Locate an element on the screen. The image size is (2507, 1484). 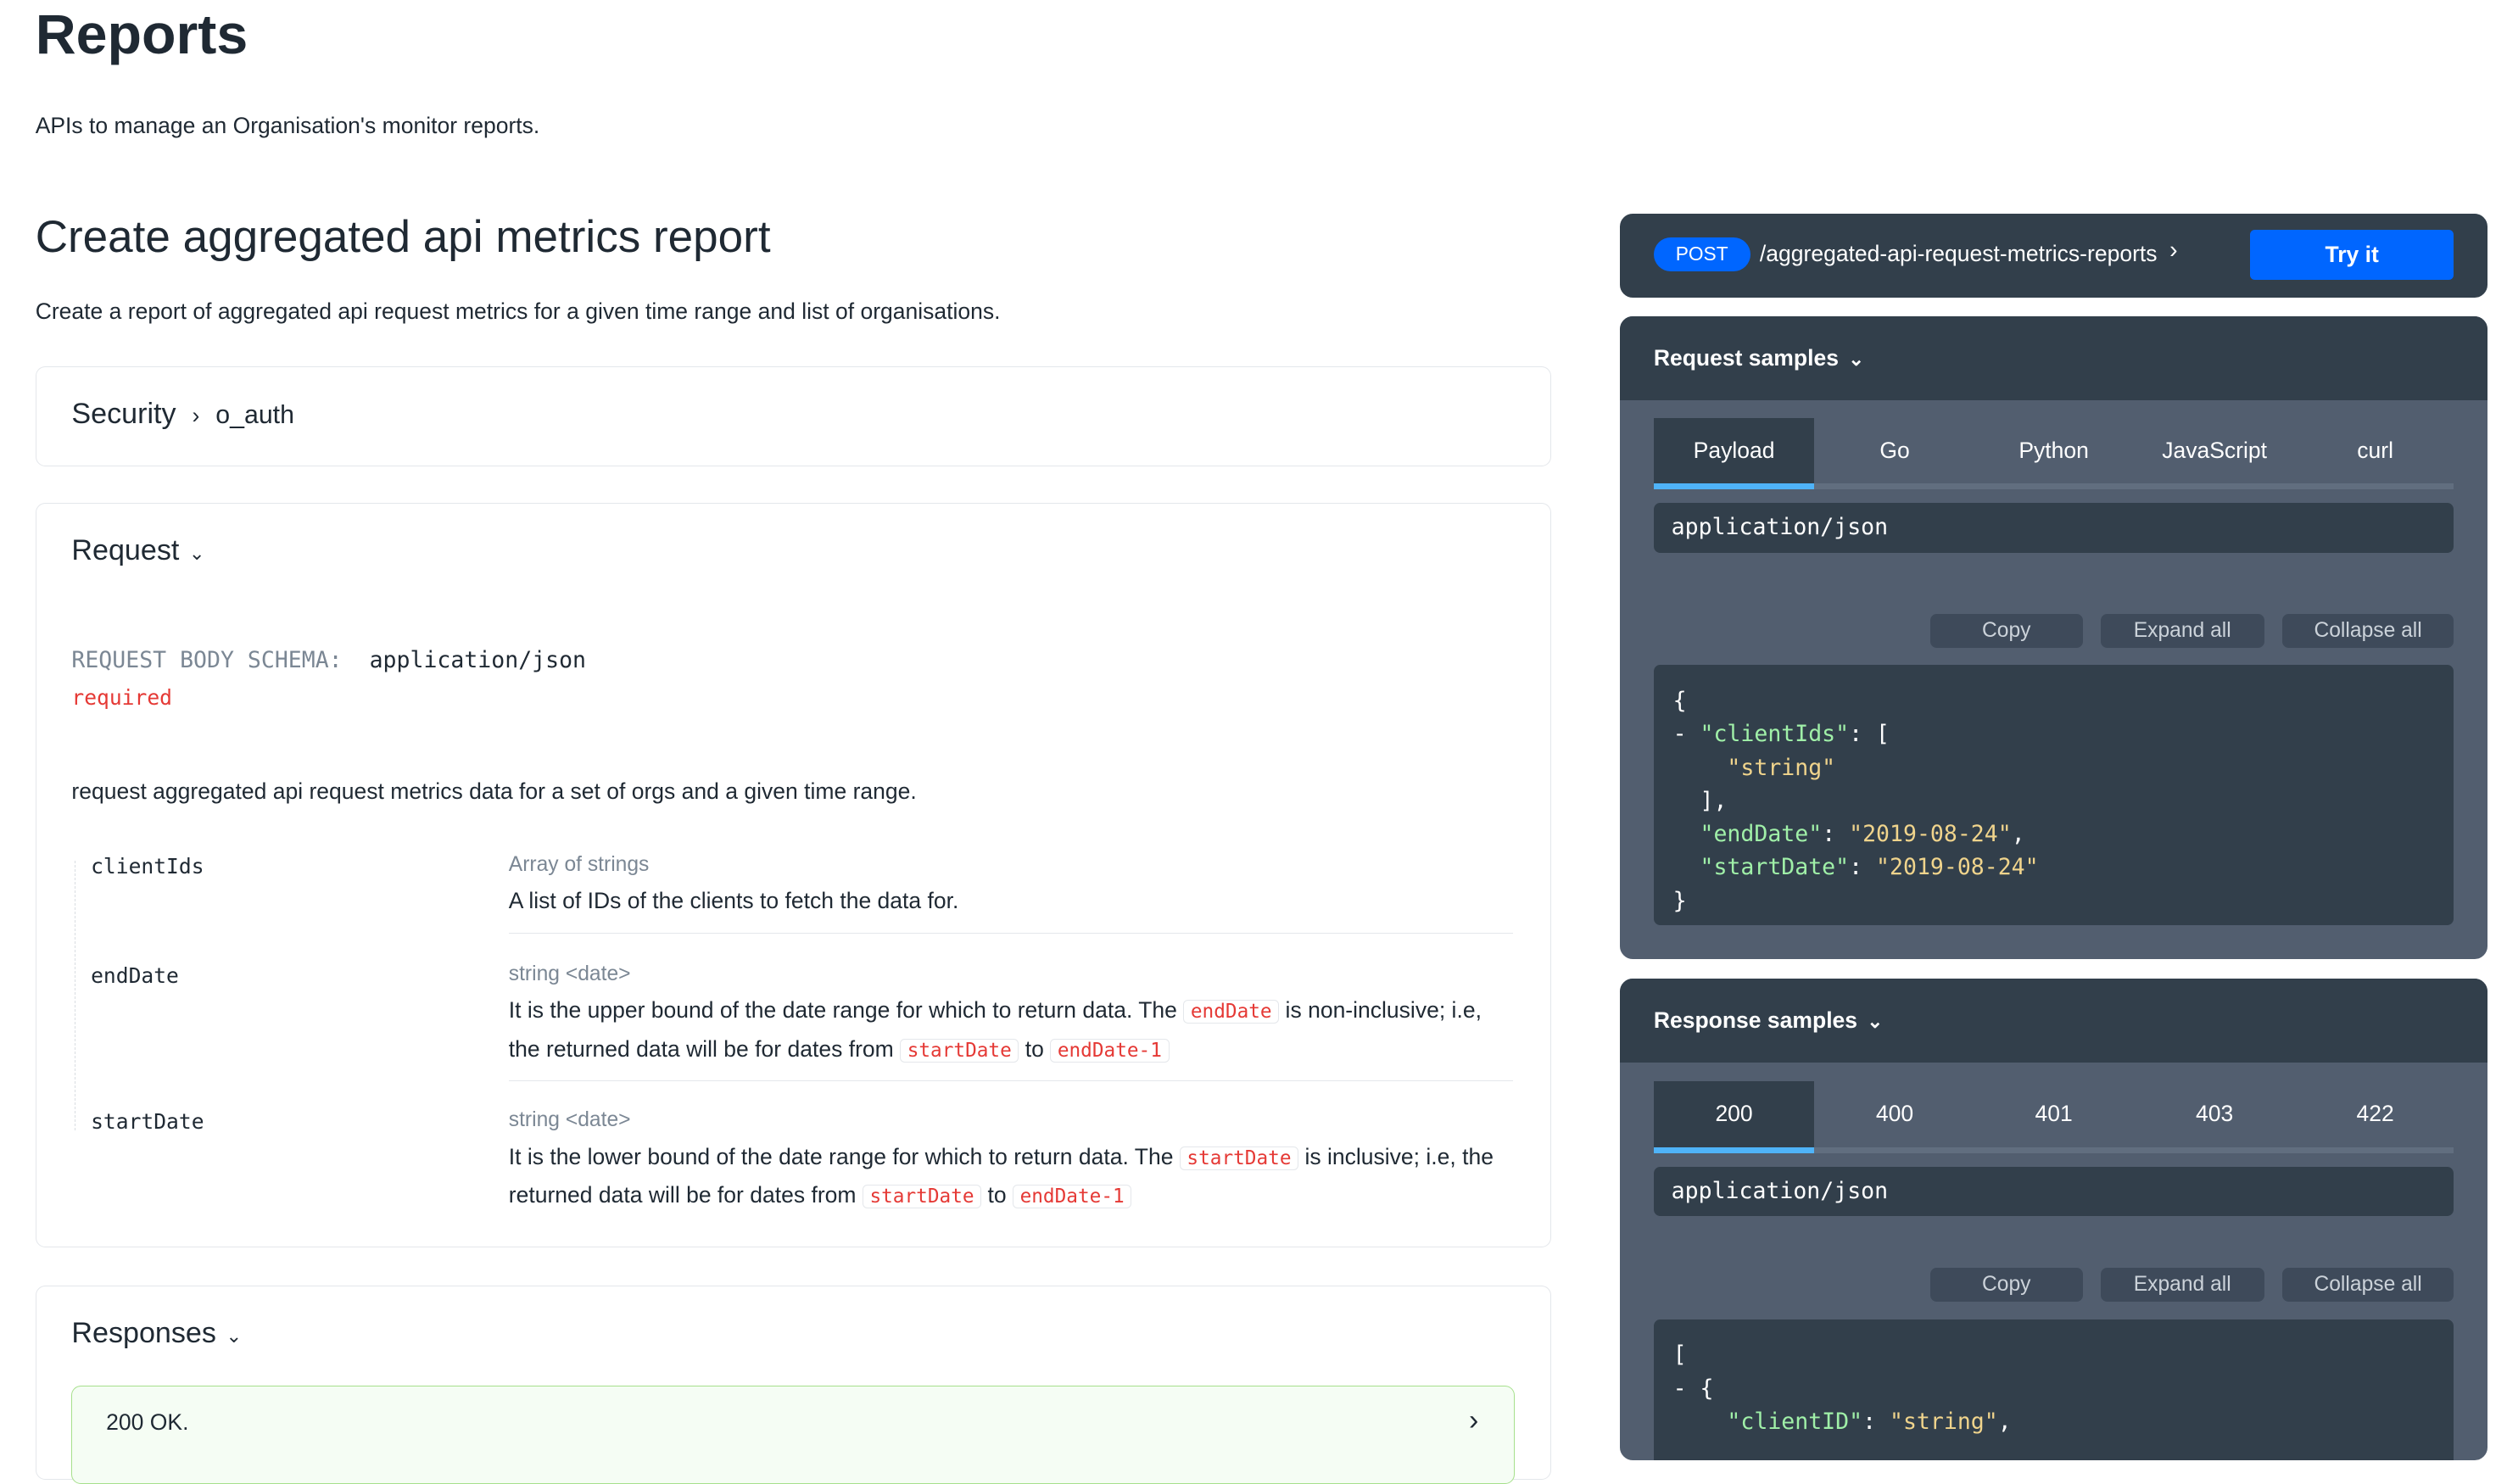
request-sample-tabs: Payload Go Python JavaScript curl is located at coordinates (2053, 453).